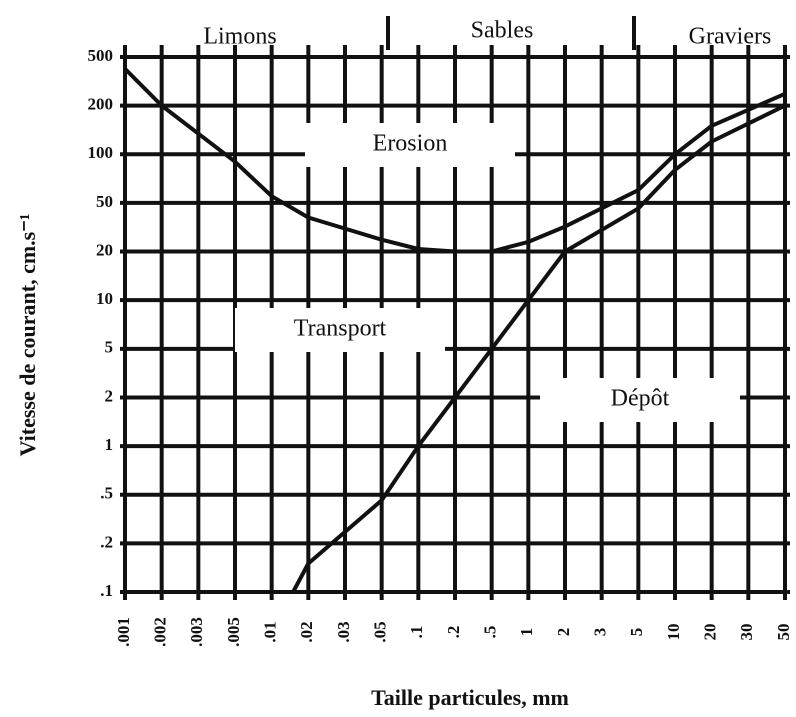 This screenshot has width=796, height=717. What do you see at coordinates (453, 632) in the screenshot?
I see `x-tick-label: .2` at bounding box center [453, 632].